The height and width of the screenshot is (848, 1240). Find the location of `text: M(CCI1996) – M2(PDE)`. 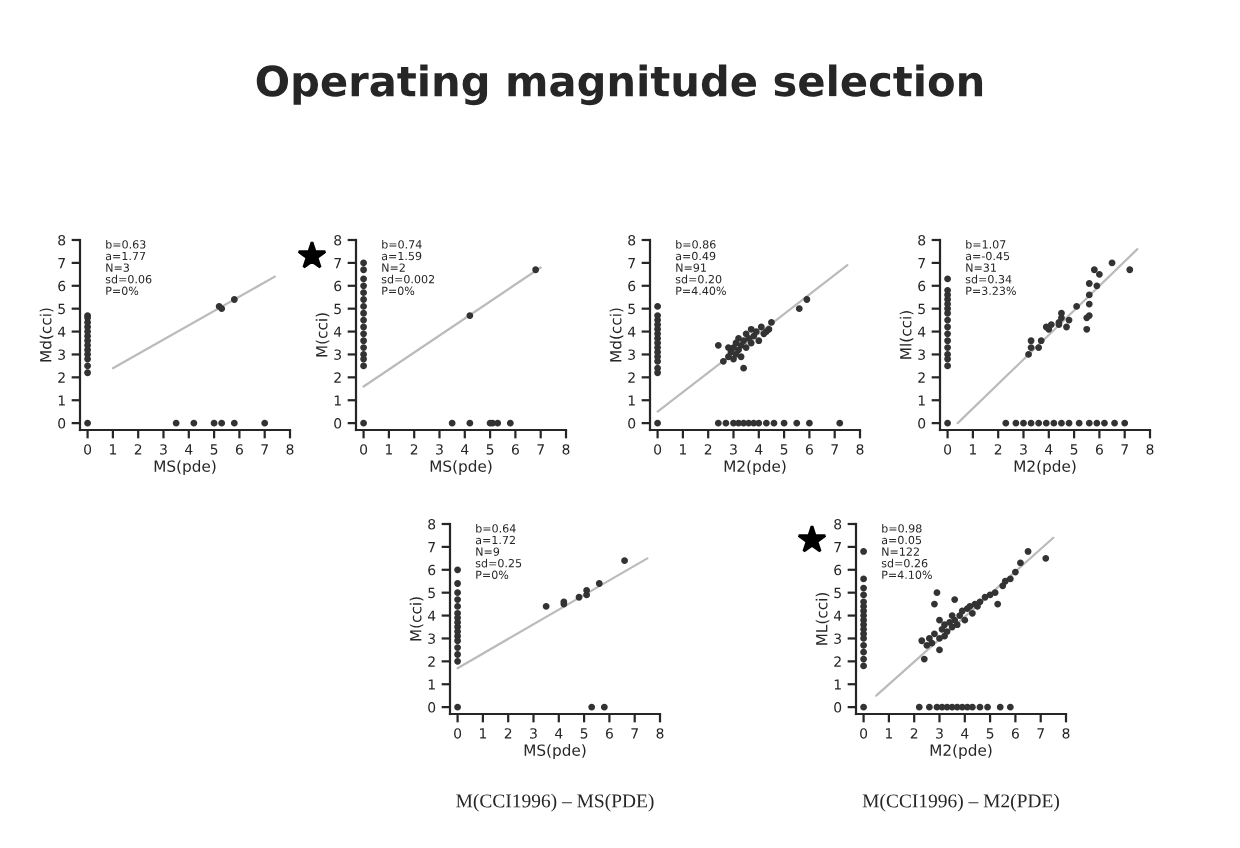

text: M(CCI1996) – M2(PDE) is located at coordinates (960, 802).